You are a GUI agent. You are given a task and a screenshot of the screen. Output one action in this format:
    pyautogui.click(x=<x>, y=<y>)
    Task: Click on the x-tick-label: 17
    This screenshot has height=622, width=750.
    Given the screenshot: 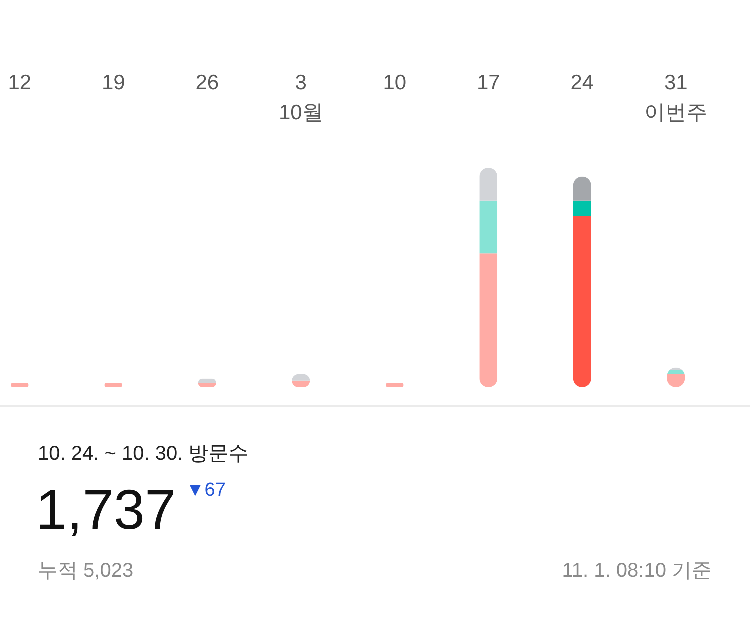 What is the action you would take?
    pyautogui.click(x=488, y=83)
    